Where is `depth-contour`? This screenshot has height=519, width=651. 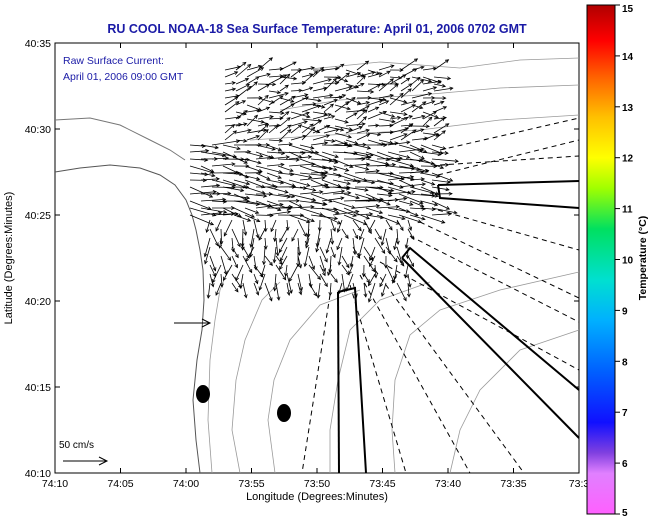
depth-contour is located at coordinates (218, 371).